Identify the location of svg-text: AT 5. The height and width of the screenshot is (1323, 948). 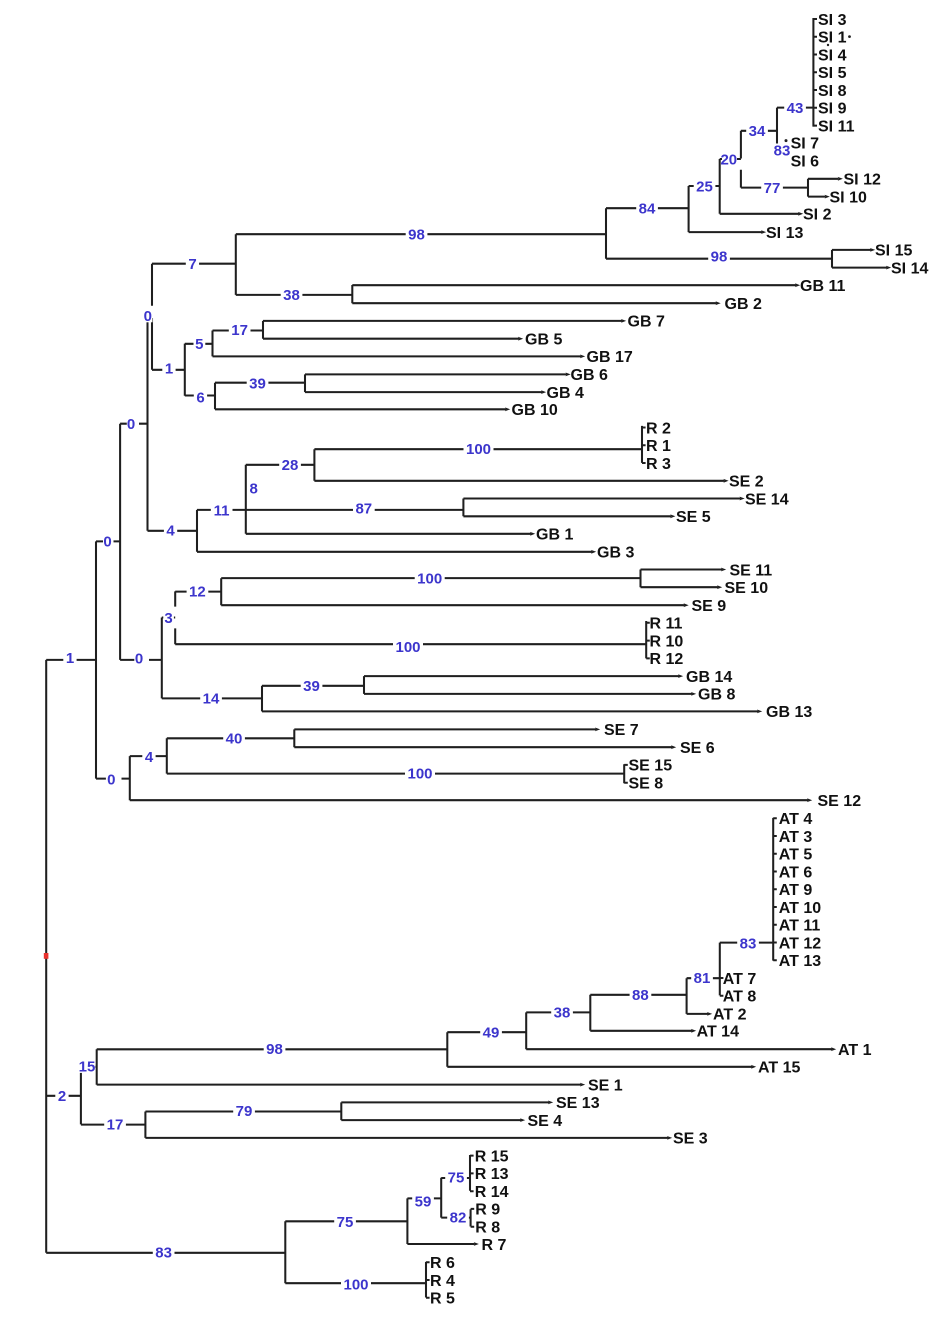
(796, 855).